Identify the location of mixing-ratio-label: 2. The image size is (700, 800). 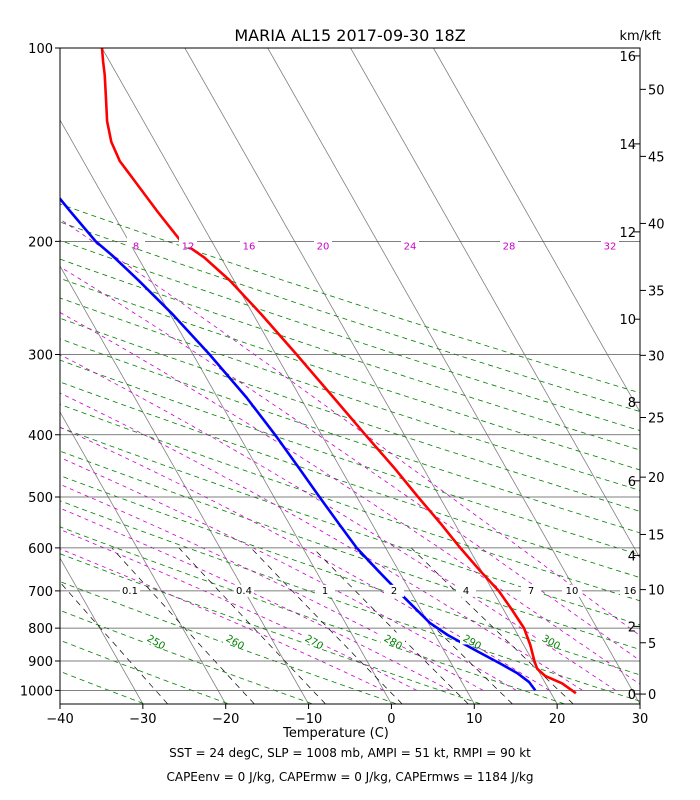
(394, 591).